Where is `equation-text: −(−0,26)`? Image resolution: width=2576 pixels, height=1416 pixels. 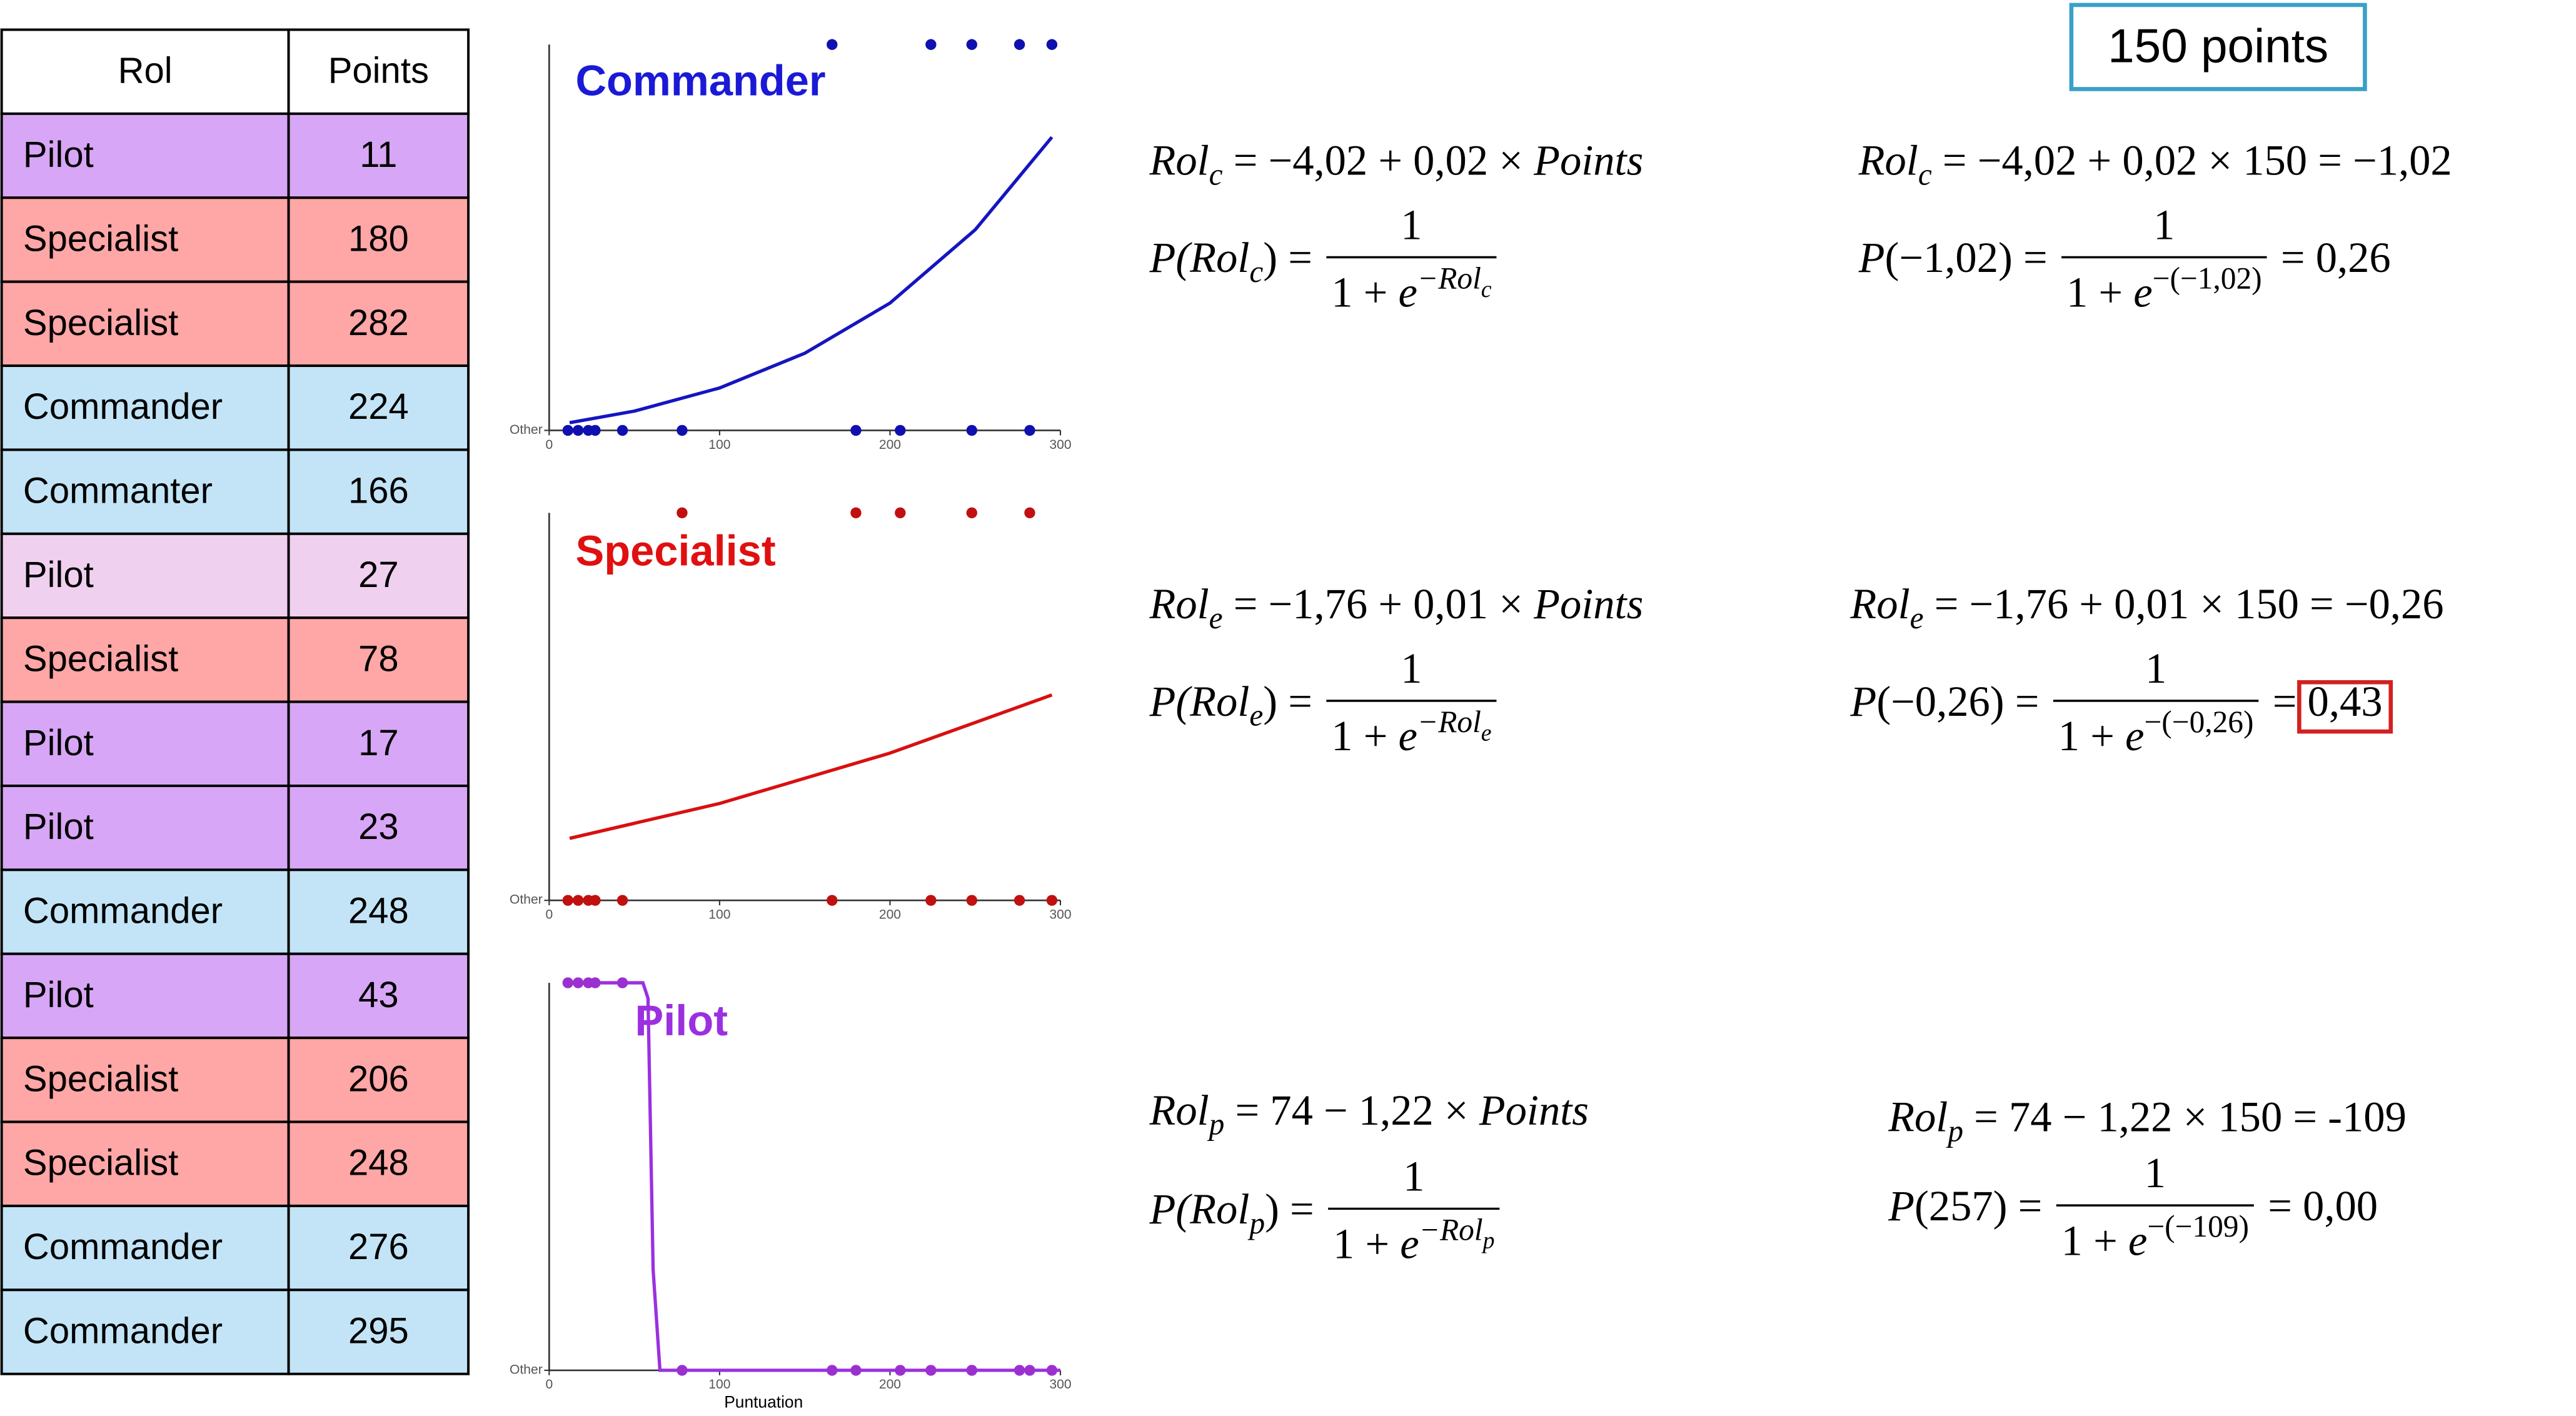
equation-text: −(−0,26) is located at coordinates (2198, 722).